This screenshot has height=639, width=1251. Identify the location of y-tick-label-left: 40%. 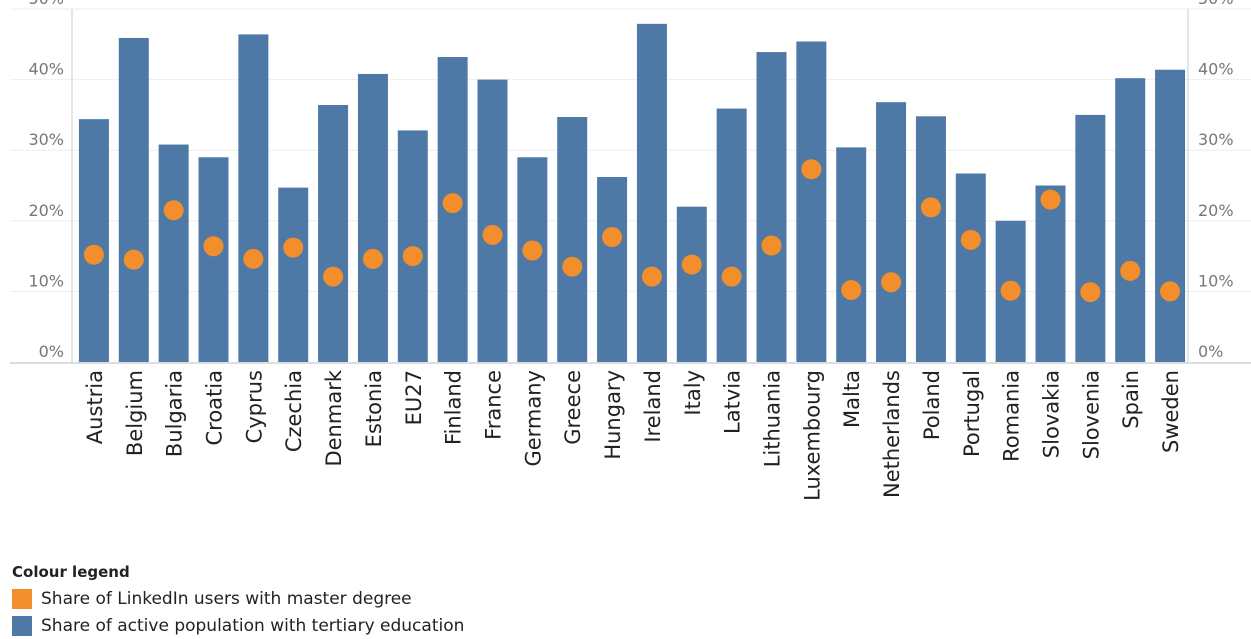
(46, 69).